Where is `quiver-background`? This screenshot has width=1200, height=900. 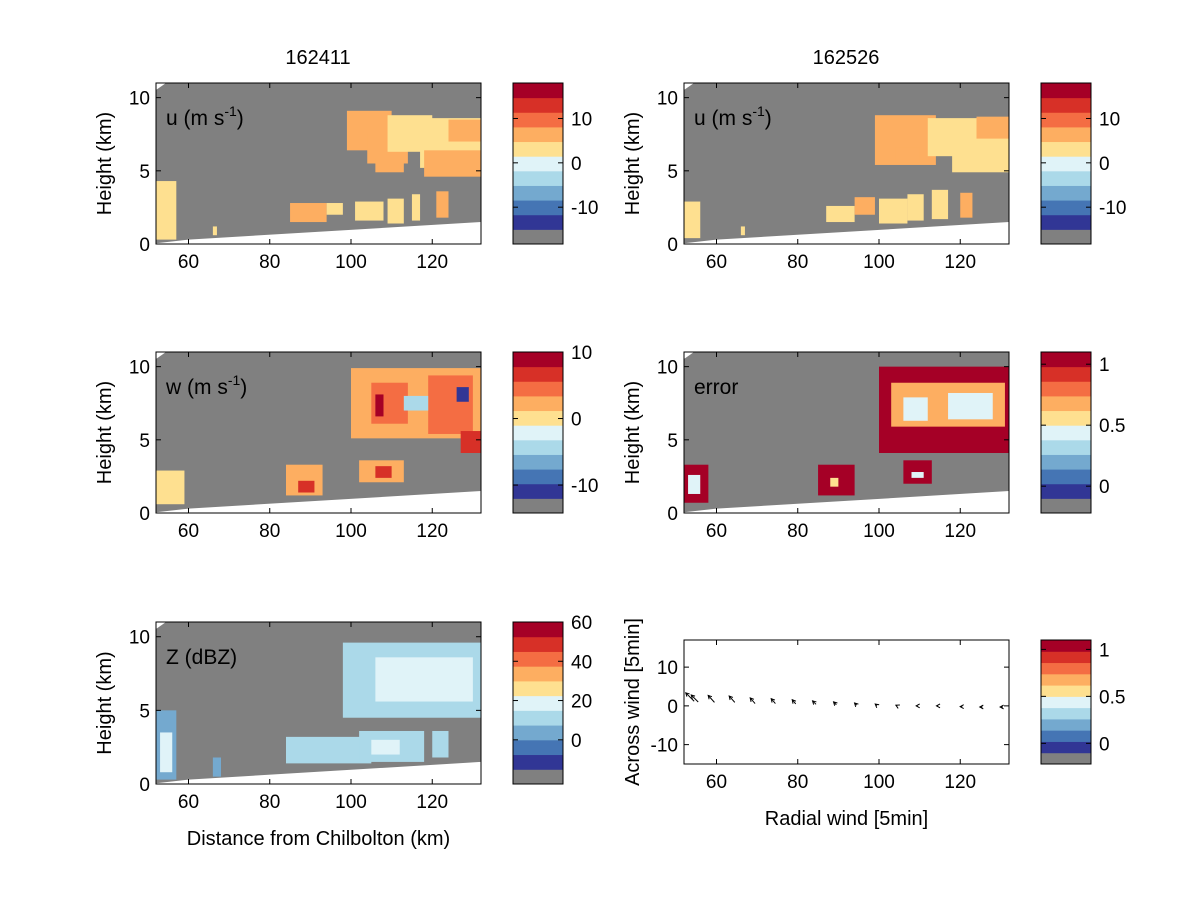
quiver-background is located at coordinates (846, 702).